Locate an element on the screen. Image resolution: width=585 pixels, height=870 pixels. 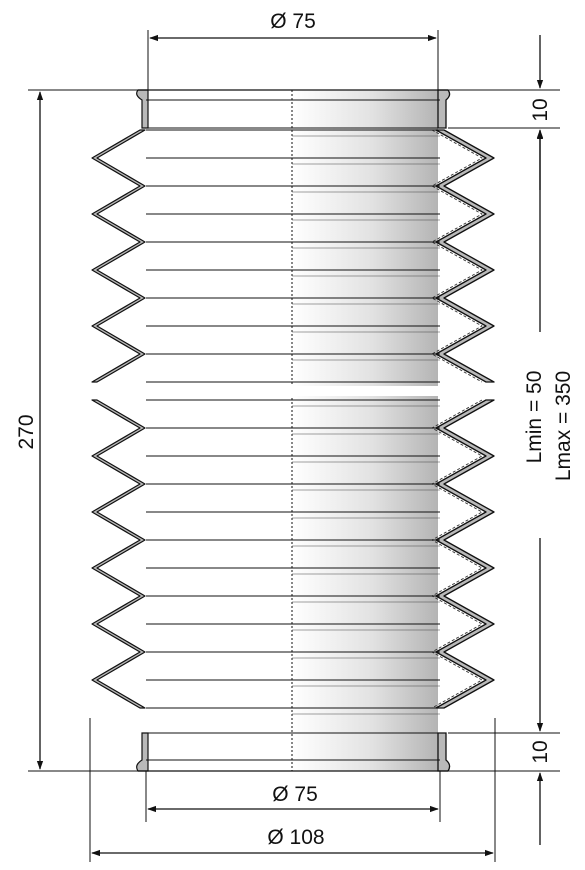
dimension-bottom-collar: 10 is located at coordinates (504, 788).